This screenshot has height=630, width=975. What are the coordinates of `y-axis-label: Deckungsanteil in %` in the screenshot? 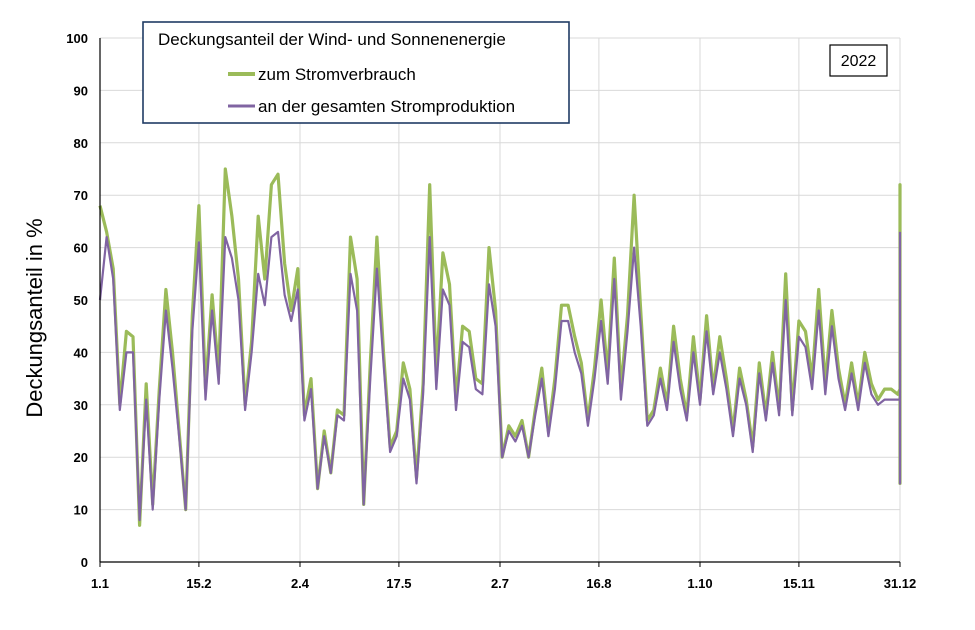 It's located at (34, 317).